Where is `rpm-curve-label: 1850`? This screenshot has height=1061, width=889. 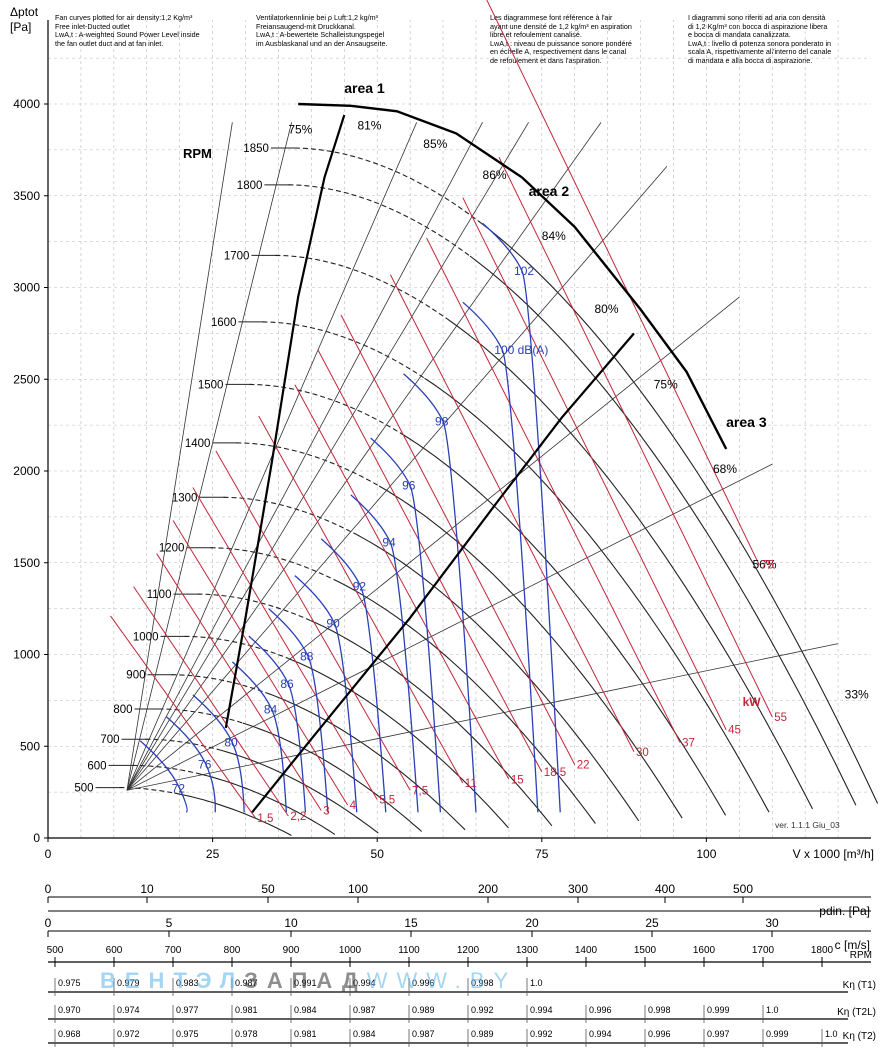 rpm-curve-label: 1850 is located at coordinates (256, 149).